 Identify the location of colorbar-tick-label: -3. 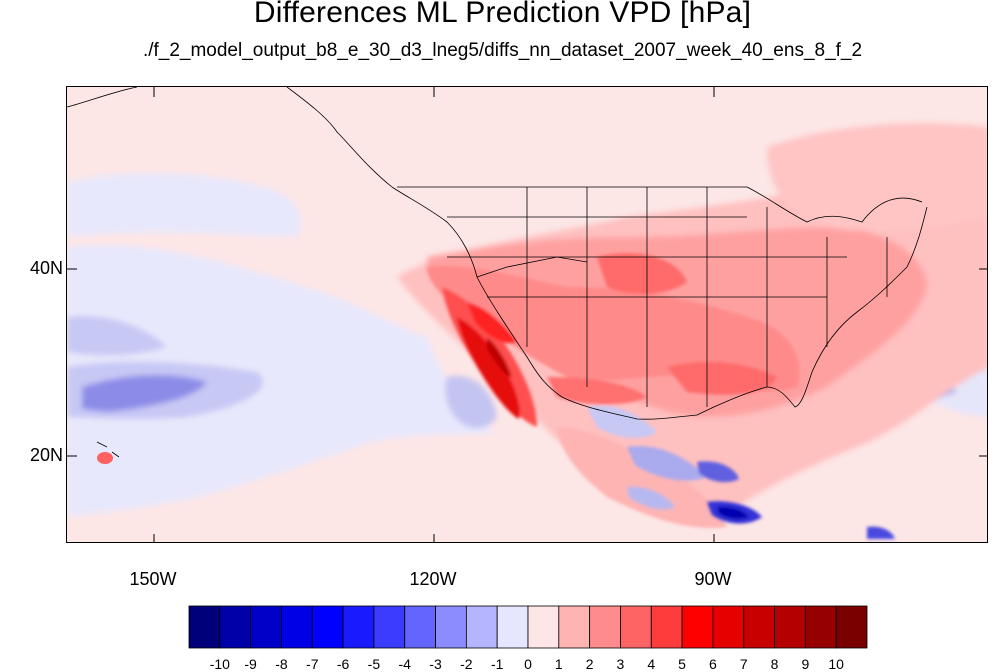
(435, 664).